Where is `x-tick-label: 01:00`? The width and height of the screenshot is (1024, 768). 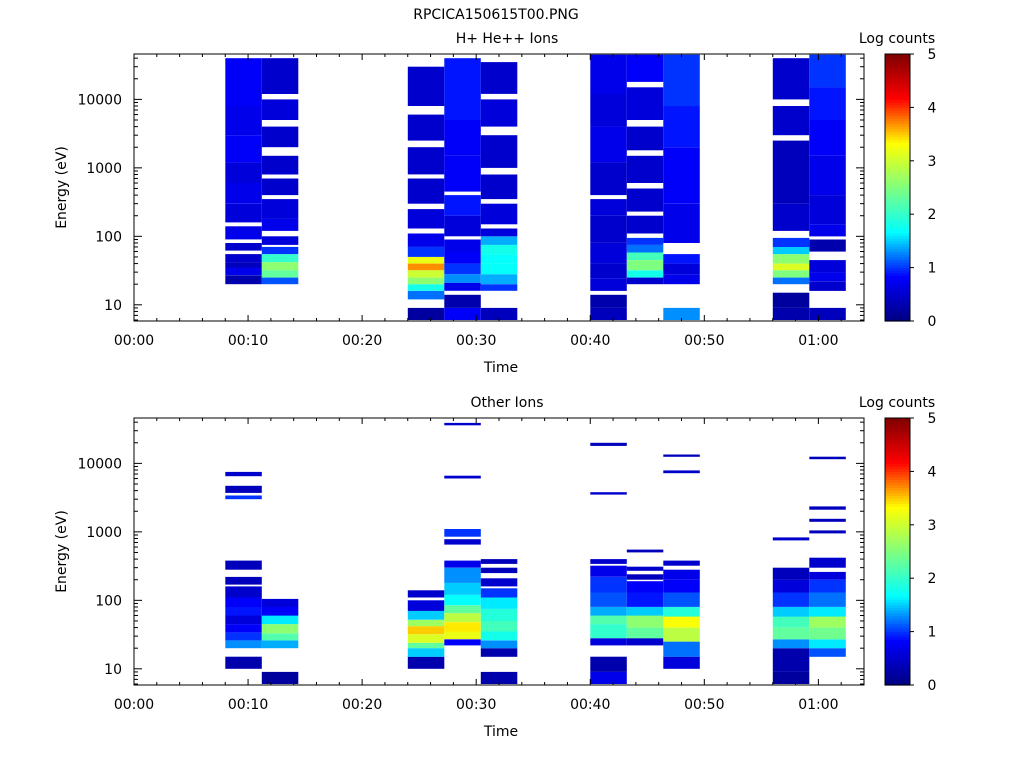
x-tick-label: 01:00 is located at coordinates (818, 705).